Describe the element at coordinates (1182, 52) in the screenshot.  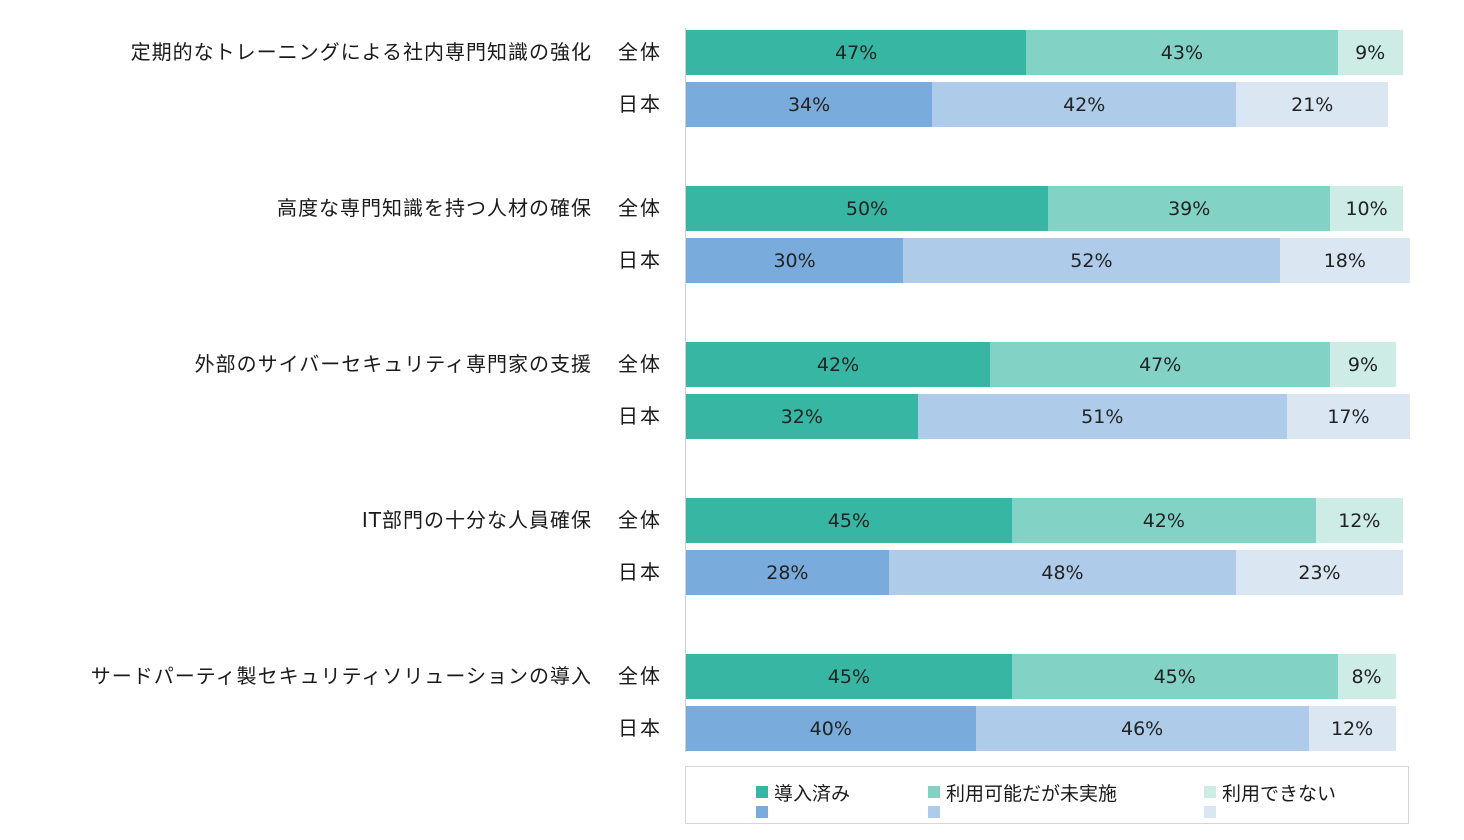
I see `bar-segment: 43%` at that location.